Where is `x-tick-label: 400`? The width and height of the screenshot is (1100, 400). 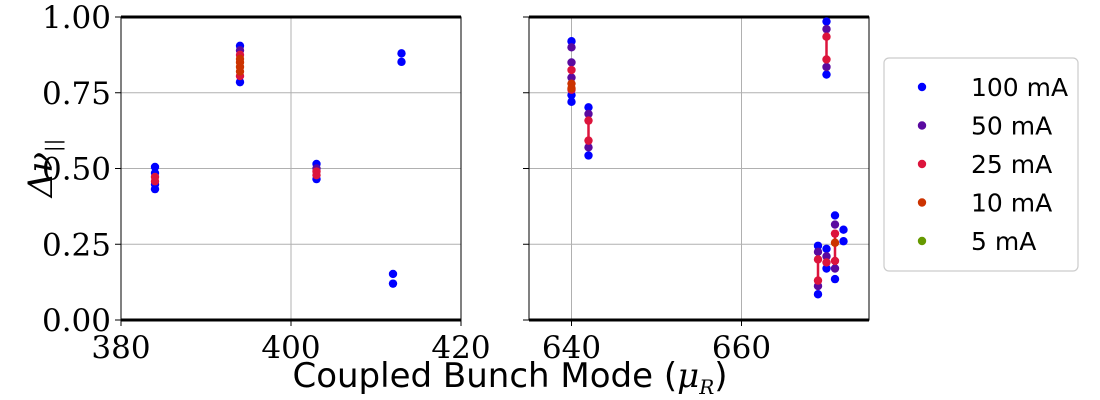 x-tick-label: 400 is located at coordinates (290, 348).